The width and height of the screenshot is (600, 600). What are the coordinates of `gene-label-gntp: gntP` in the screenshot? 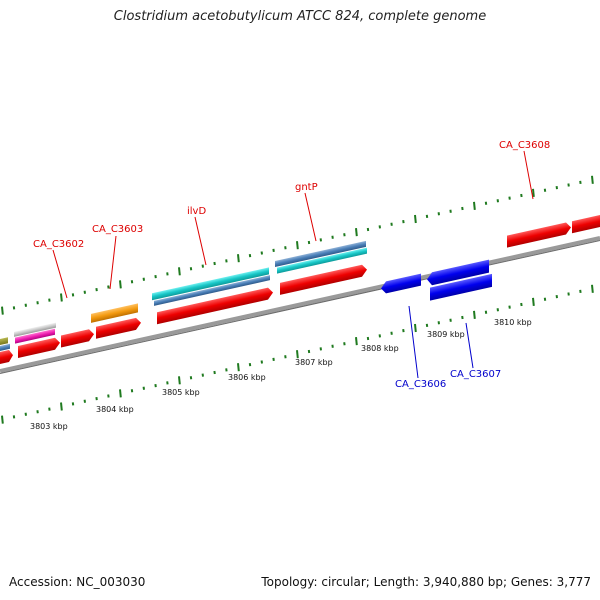 It's located at (306, 187).